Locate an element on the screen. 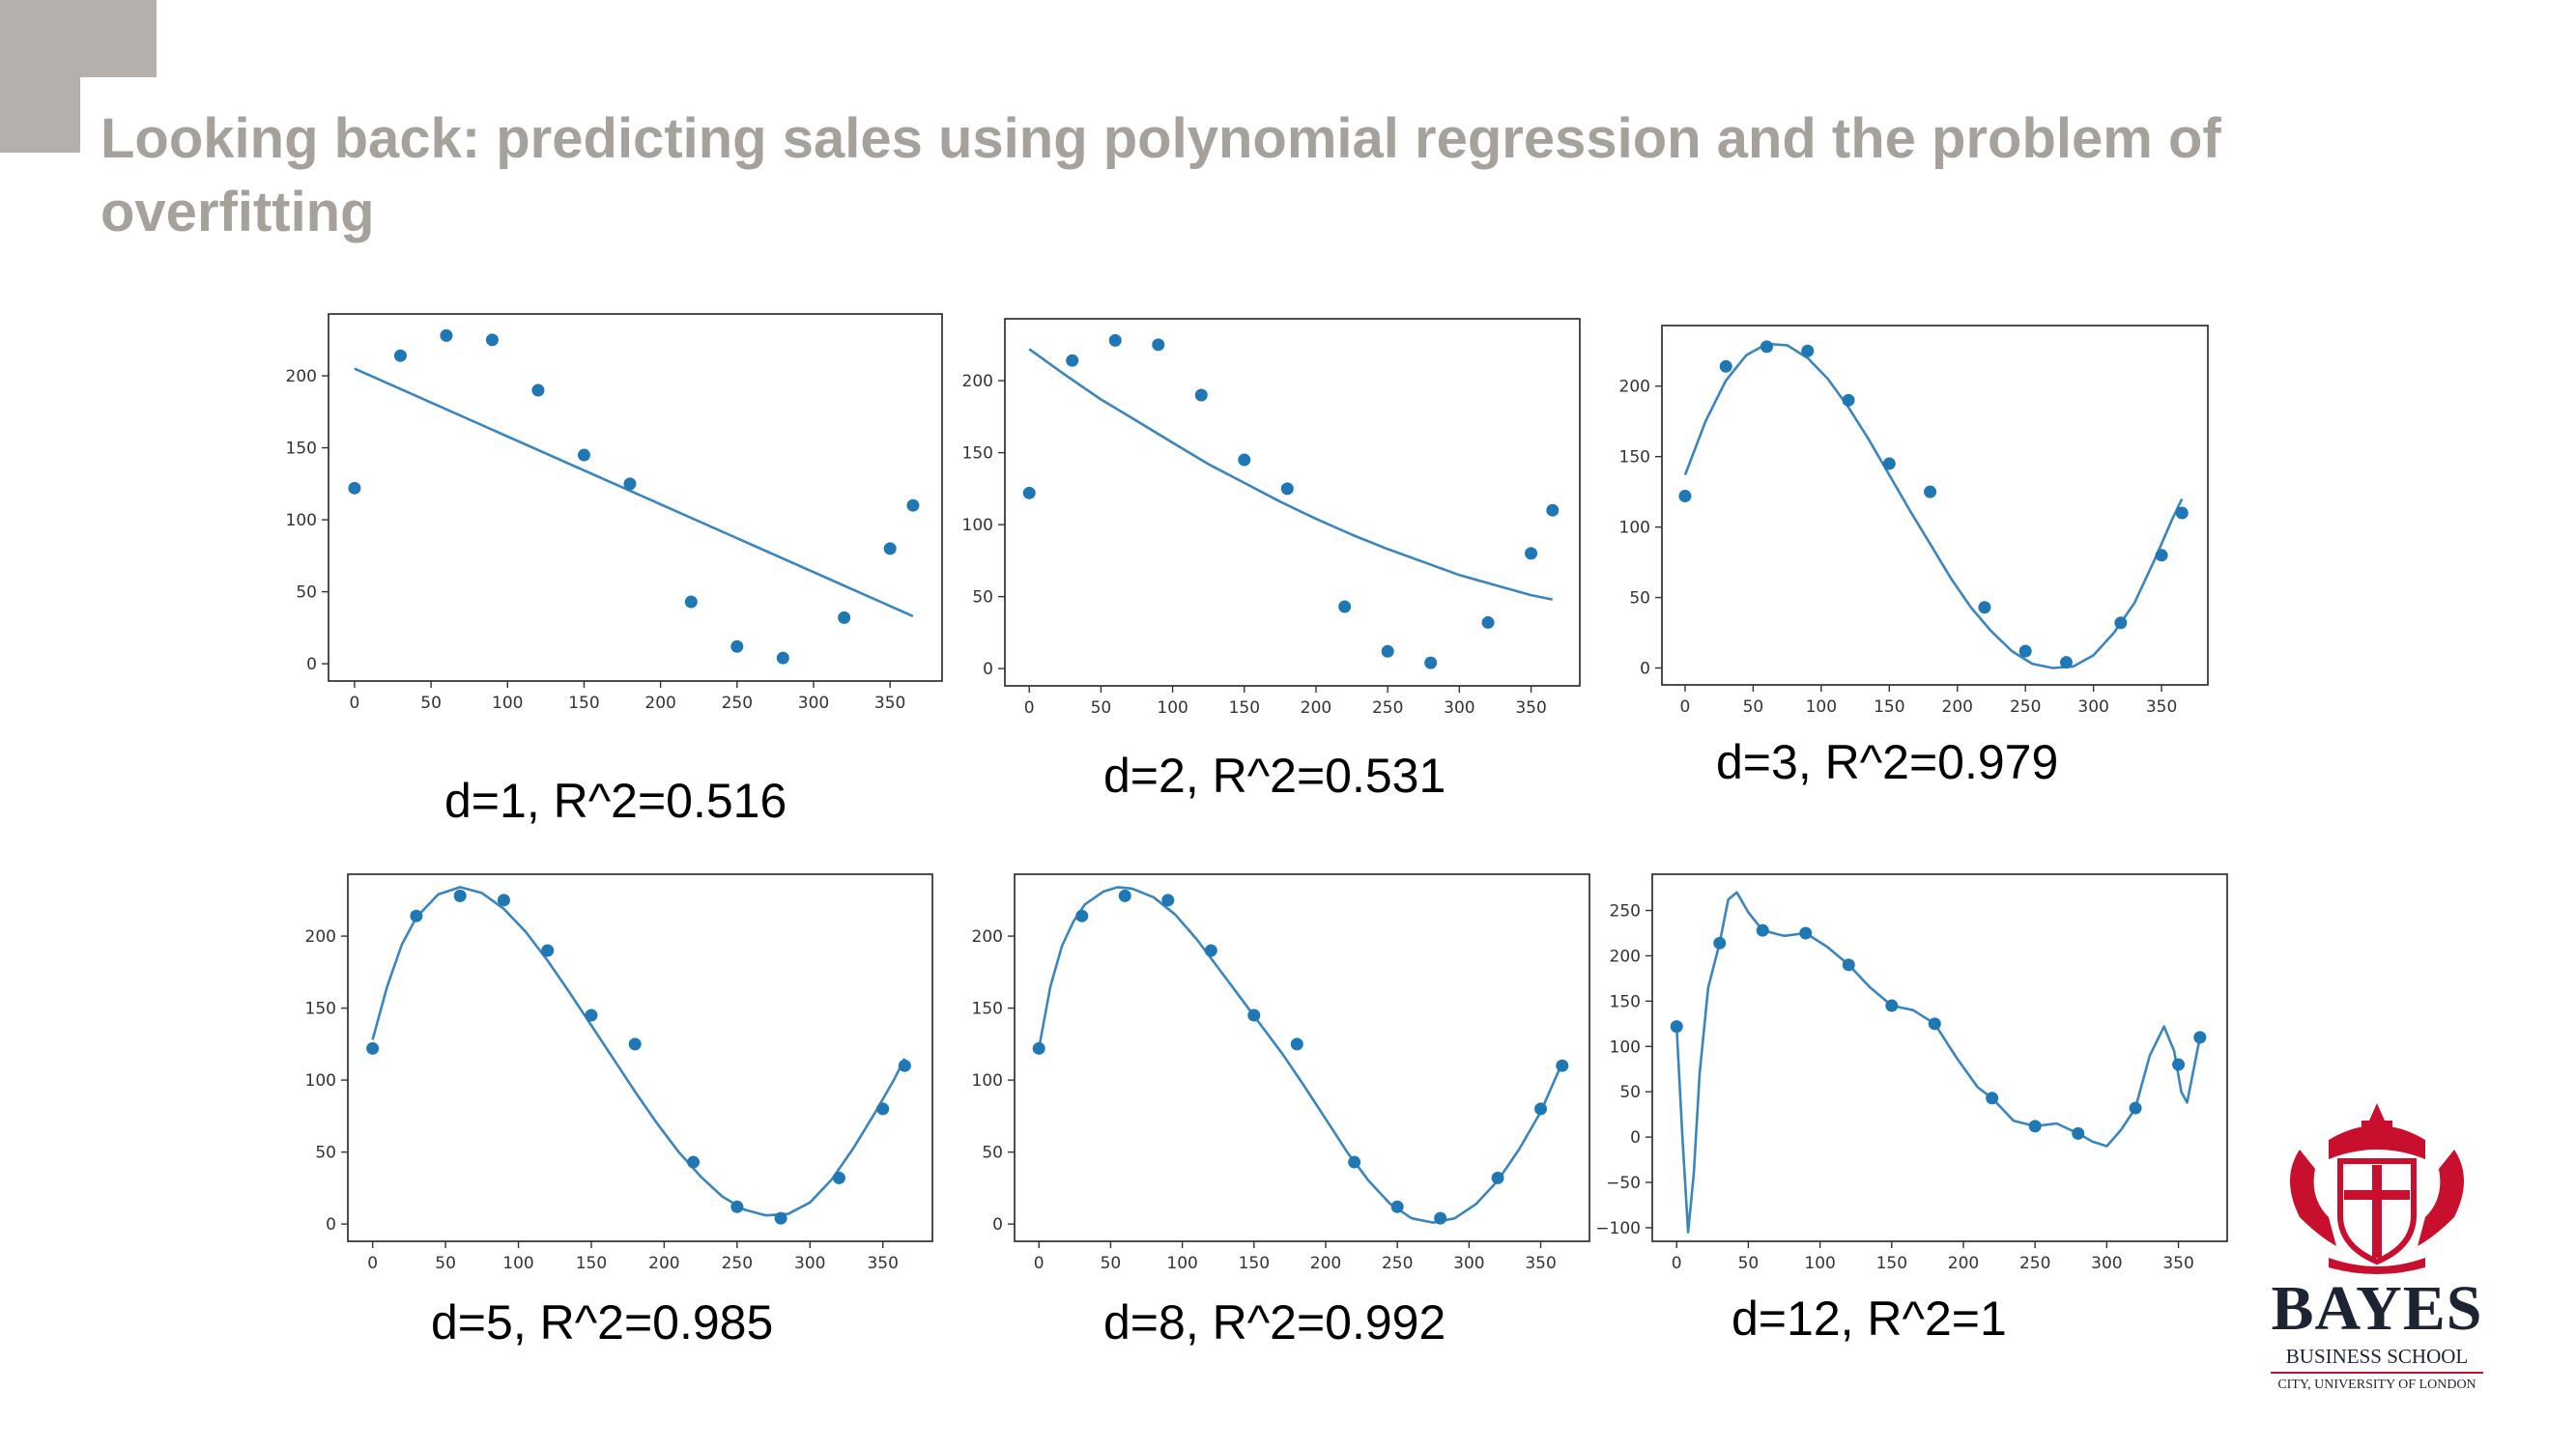 Image resolution: width=2576 pixels, height=1449 pixels. chart-panel-d1: 0 50 100 150 200 250 300 350 0 50 100 150 200 is located at coordinates (599, 521).